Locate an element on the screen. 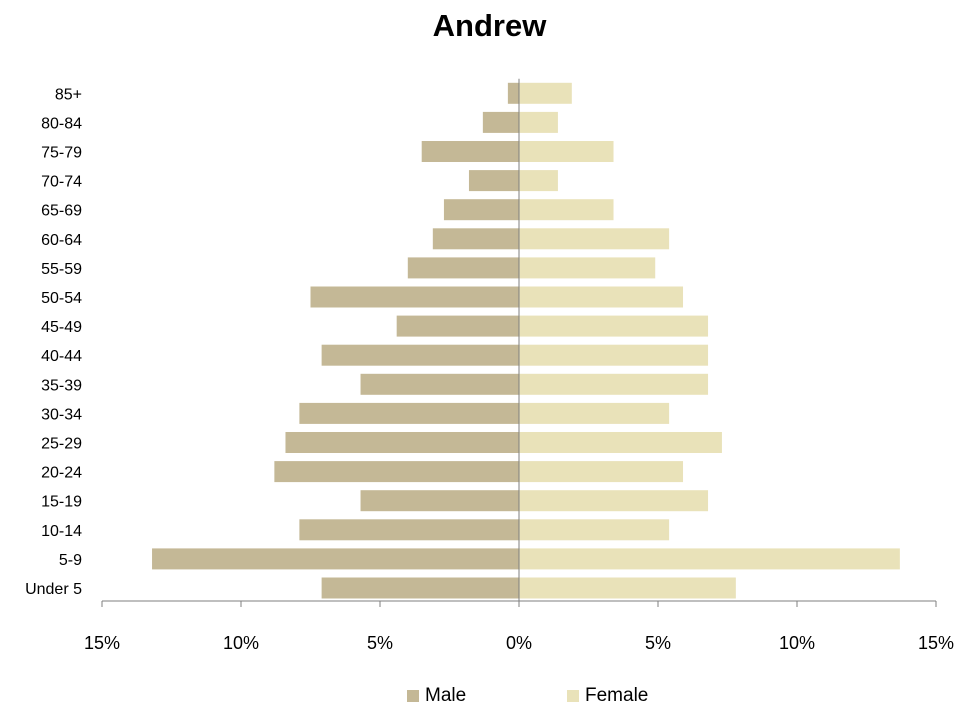  category-label-7: 35-39 is located at coordinates (61, 385).